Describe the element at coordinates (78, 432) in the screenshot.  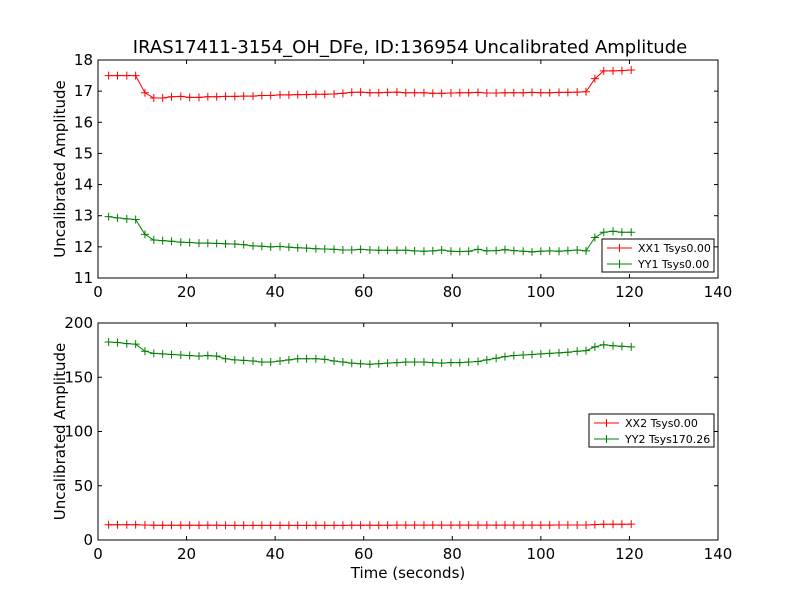
I see `y-tick-label: 100` at that location.